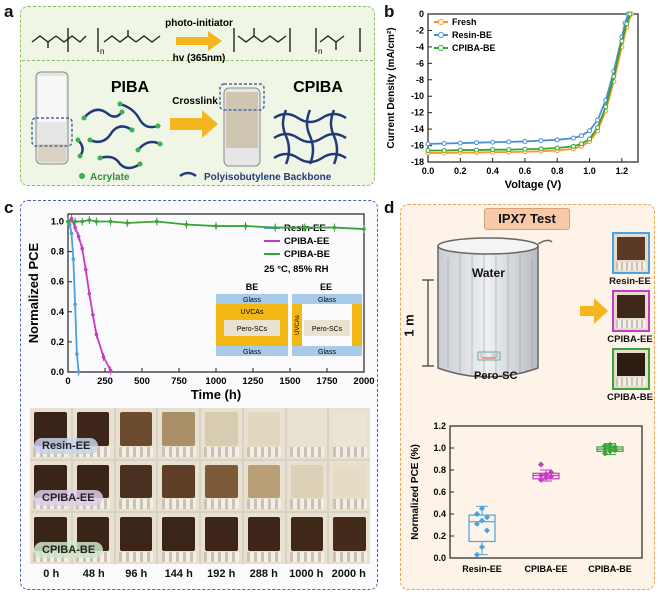 This screenshot has width=660, height=594. What do you see at coordinates (357, 325) in the screenshot?
I see `ee-uvca-right` at bounding box center [357, 325].